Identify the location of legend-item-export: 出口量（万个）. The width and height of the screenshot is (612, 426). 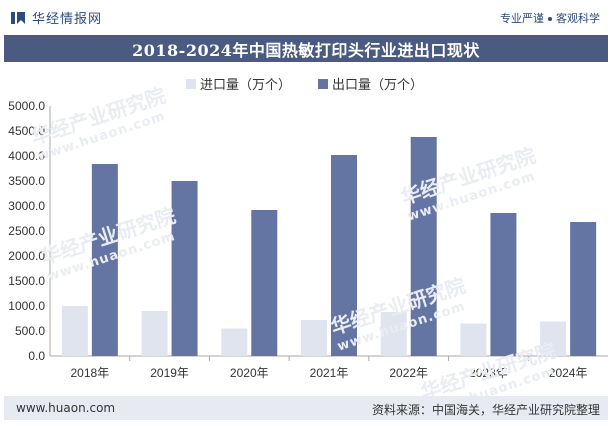
(370, 83).